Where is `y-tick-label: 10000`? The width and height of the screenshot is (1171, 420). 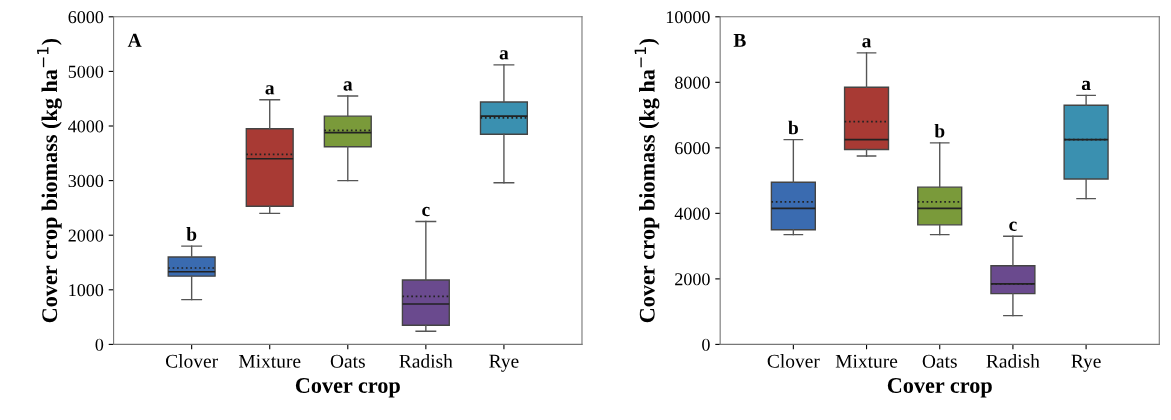
y-tick-label: 10000 is located at coordinates (688, 17).